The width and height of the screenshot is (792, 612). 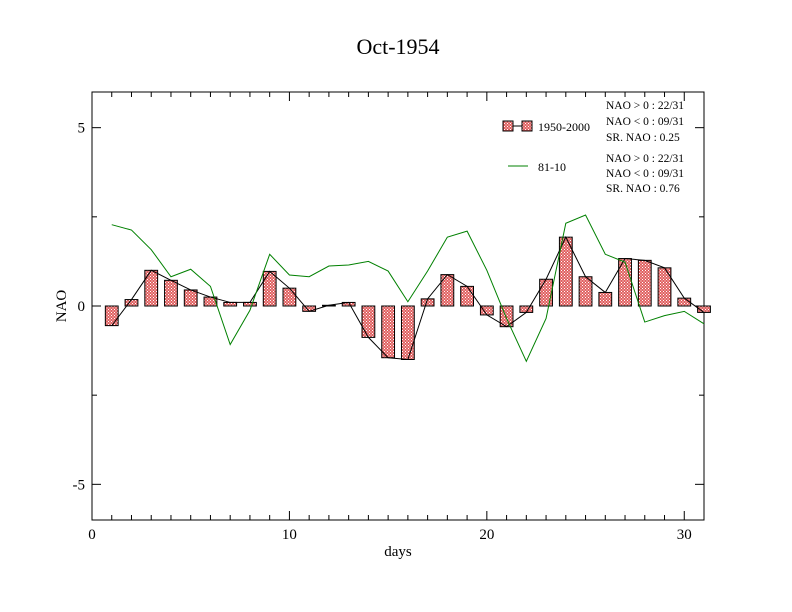 I want to click on stat-1950-2000-nao-pos: NAO > 0 : 22/31, so click(x=645, y=106).